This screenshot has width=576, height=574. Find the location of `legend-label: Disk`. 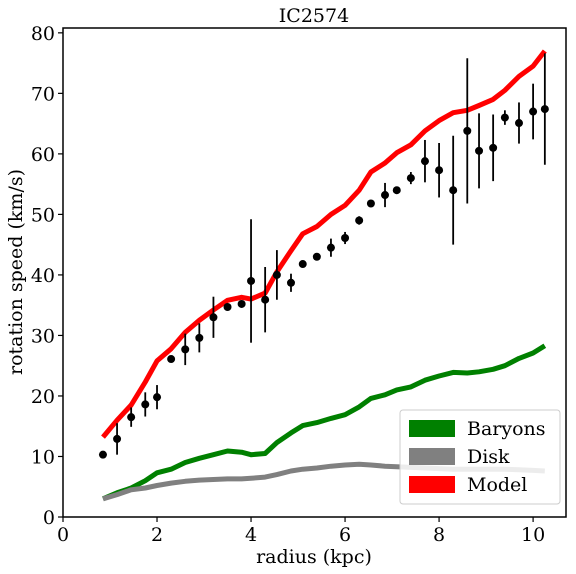

legend-label: Disk is located at coordinates (488, 457).